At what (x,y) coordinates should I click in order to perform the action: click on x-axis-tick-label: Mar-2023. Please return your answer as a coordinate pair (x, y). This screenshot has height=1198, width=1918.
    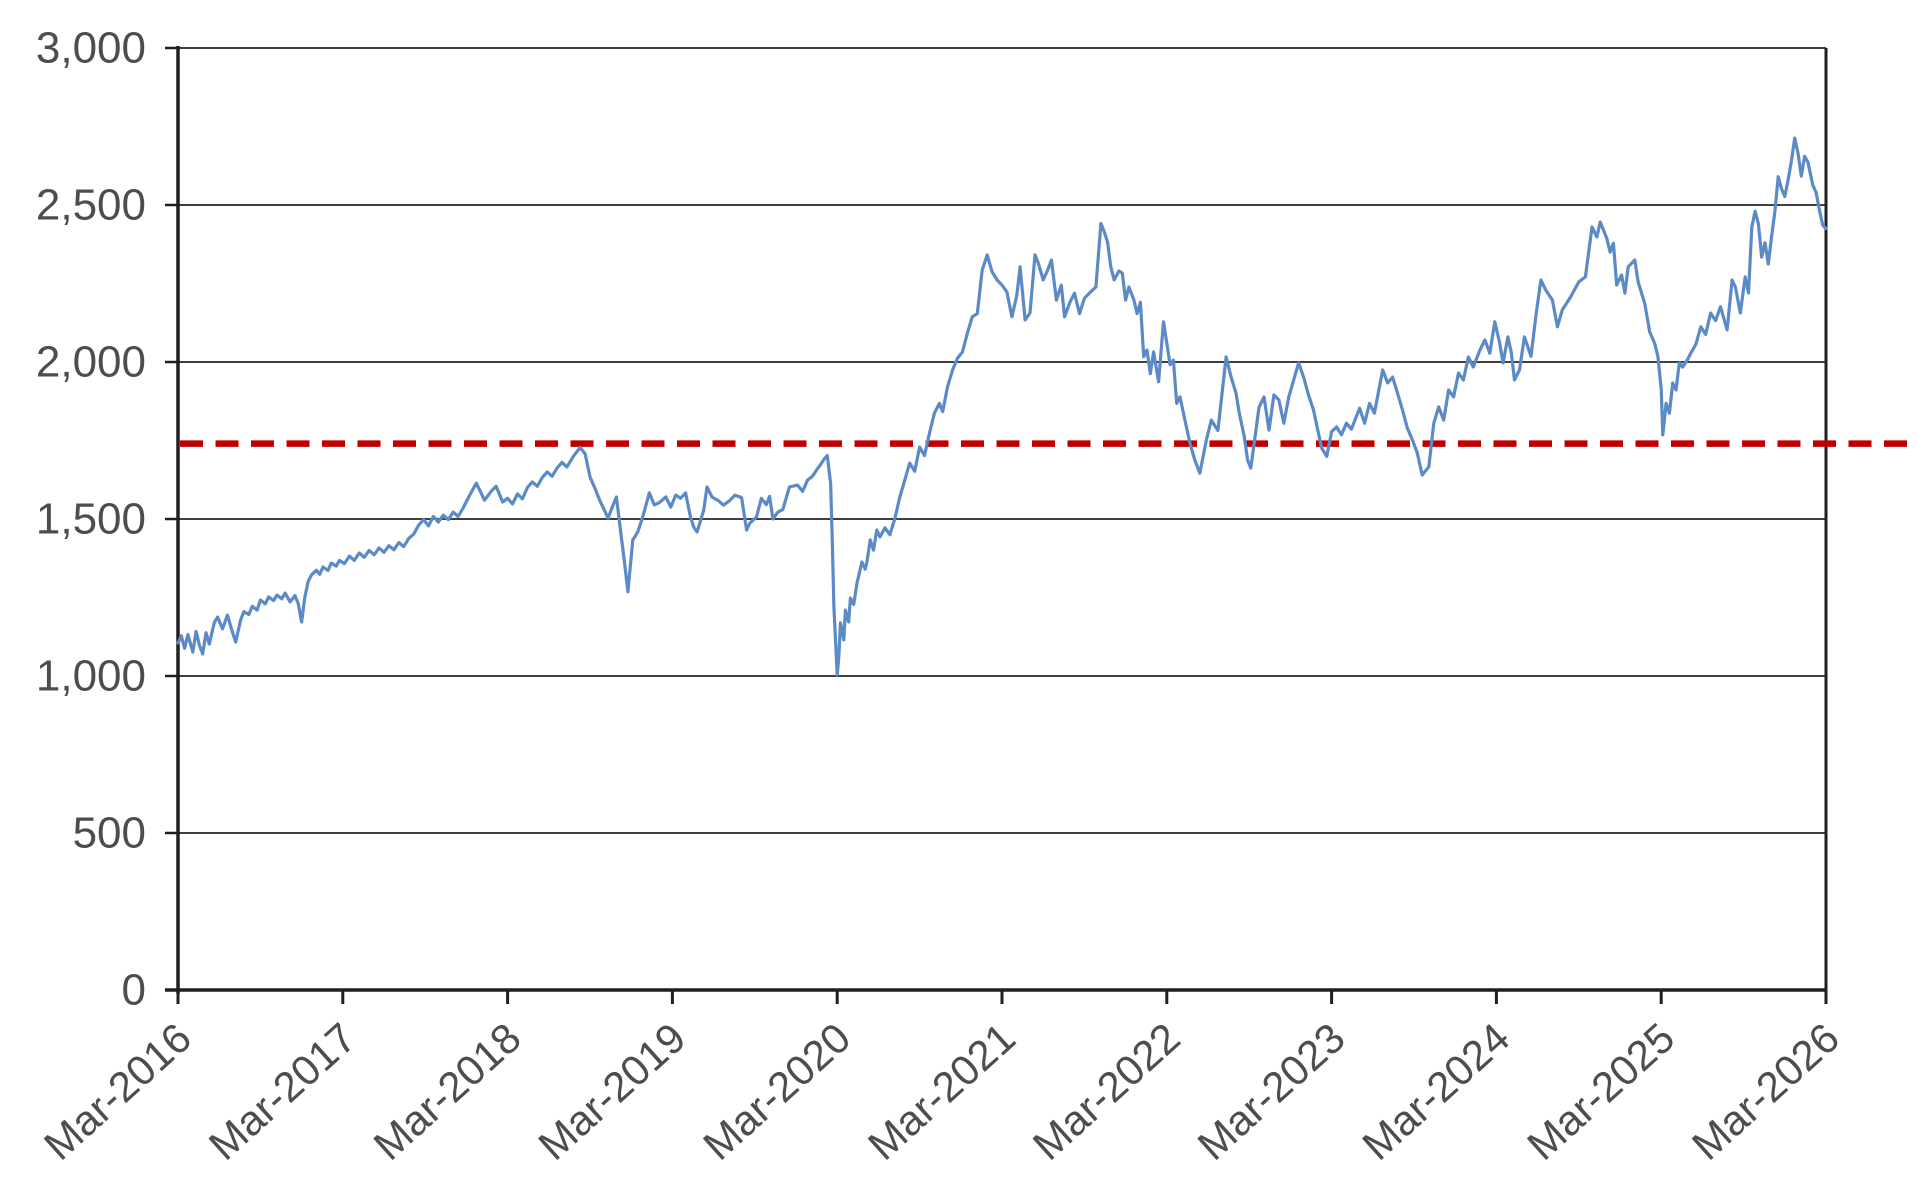
    Looking at the image, I should click on (1271, 1091).